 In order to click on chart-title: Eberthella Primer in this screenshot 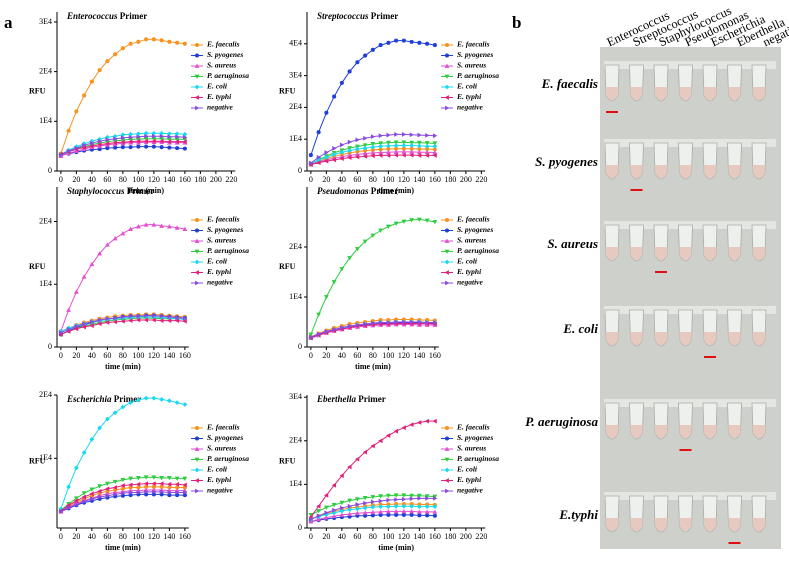, I will do `click(351, 399)`.